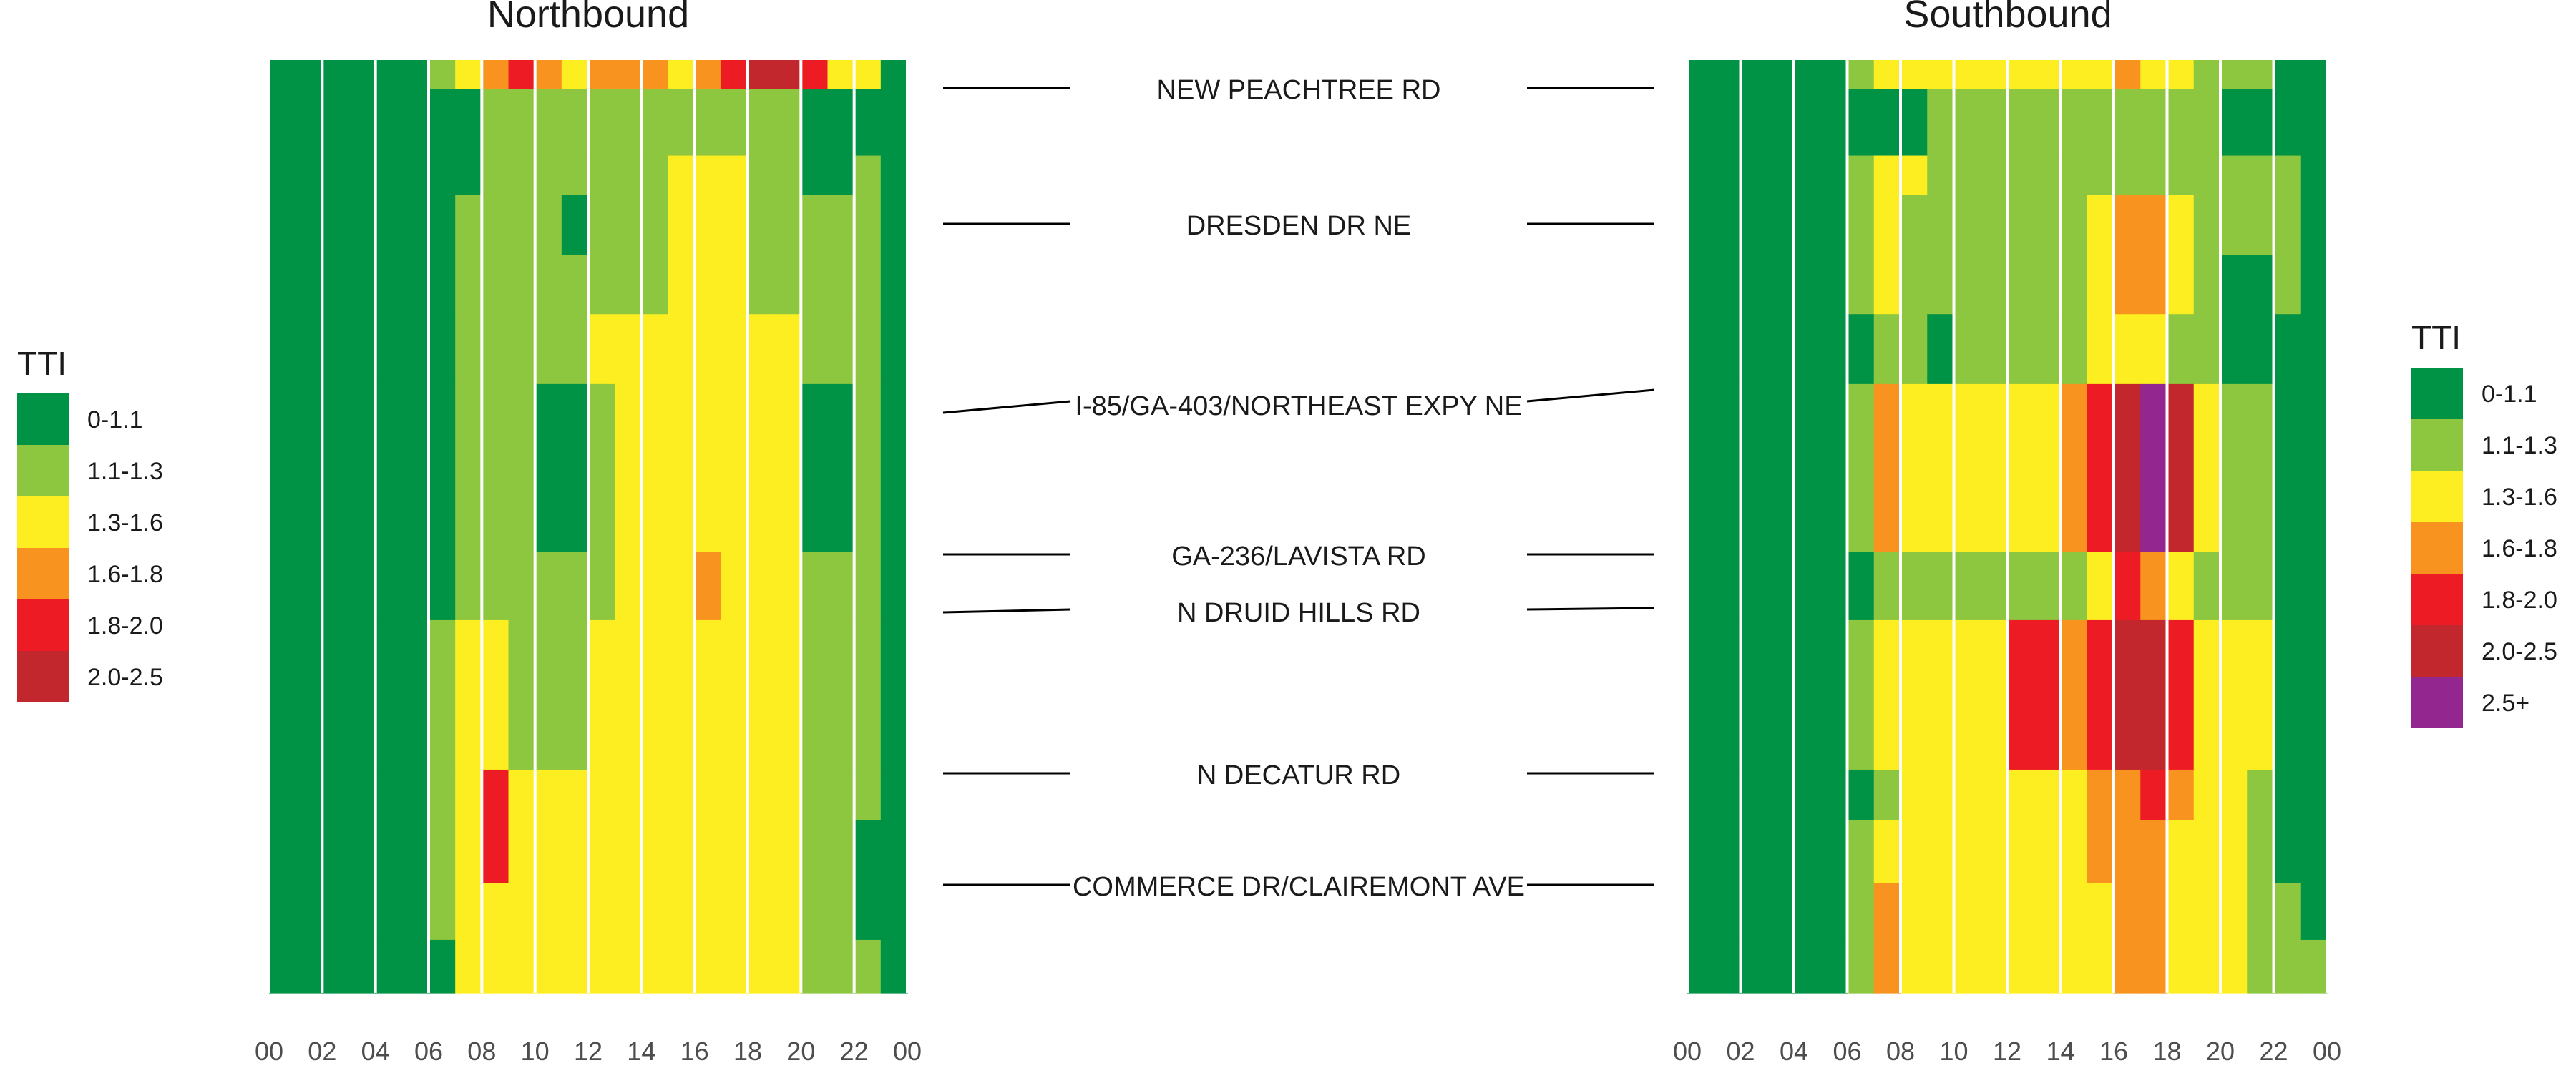 This screenshot has width=2576, height=1073. Describe the element at coordinates (2154, 123) in the screenshot. I see `southbound-cell-s1-h17` at that location.